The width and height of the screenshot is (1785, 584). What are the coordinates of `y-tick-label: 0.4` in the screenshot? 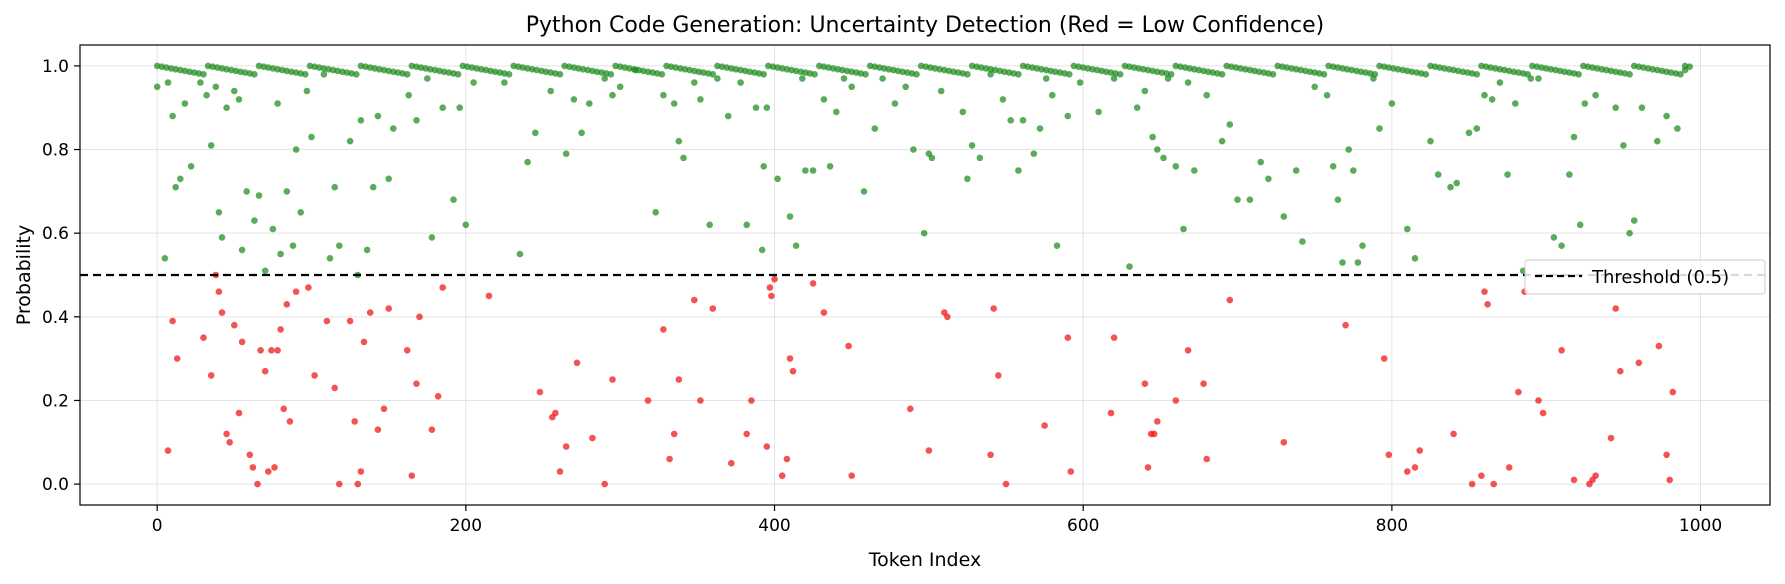 It's located at (55, 318).